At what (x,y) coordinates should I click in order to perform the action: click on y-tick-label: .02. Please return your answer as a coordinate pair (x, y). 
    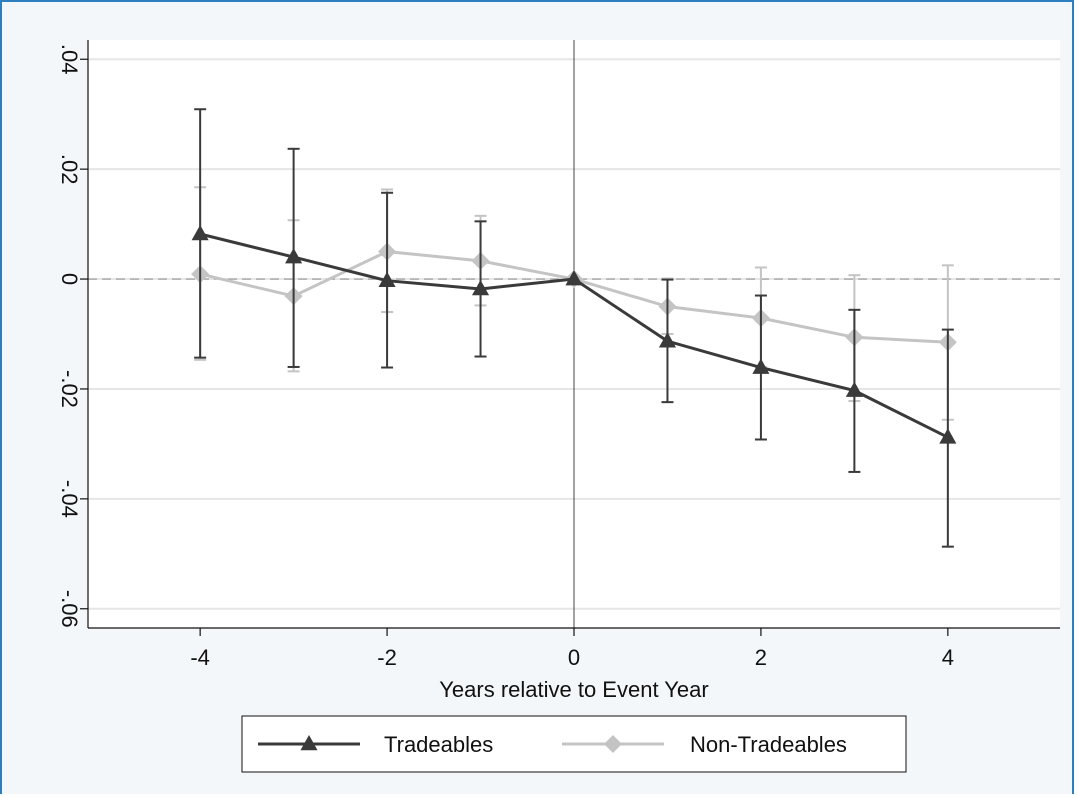
    Looking at the image, I should click on (69, 169).